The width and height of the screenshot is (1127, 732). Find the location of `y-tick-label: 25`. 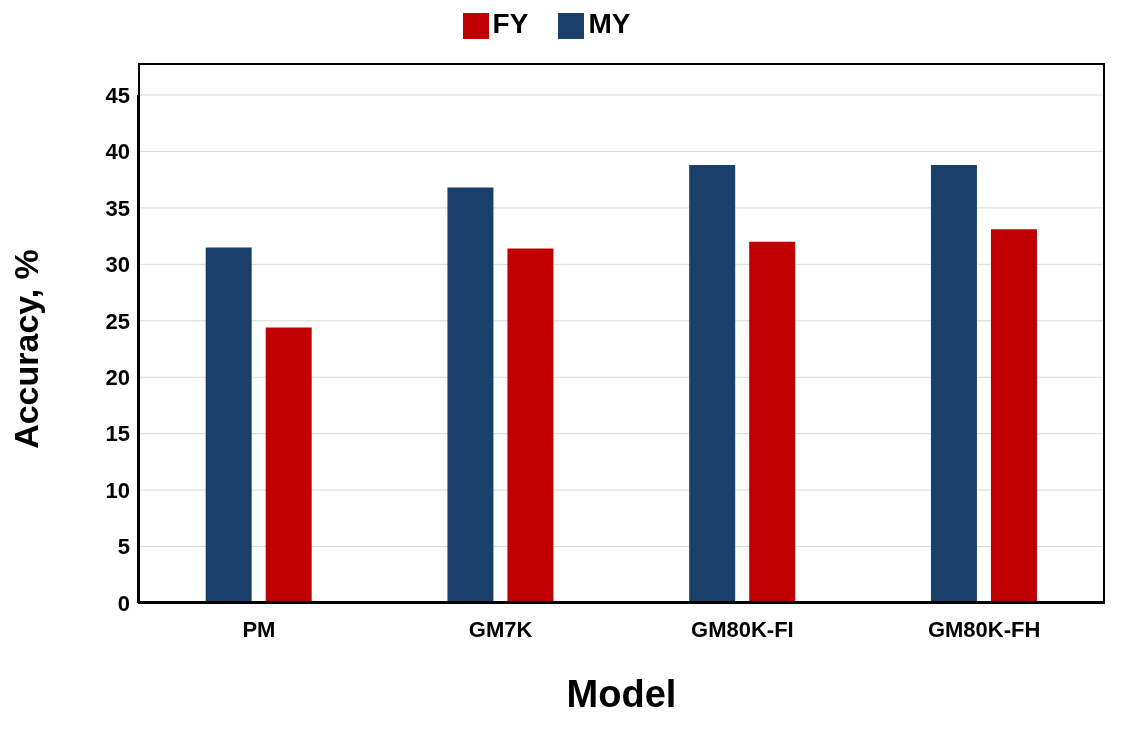

y-tick-label: 25 is located at coordinates (117, 321).